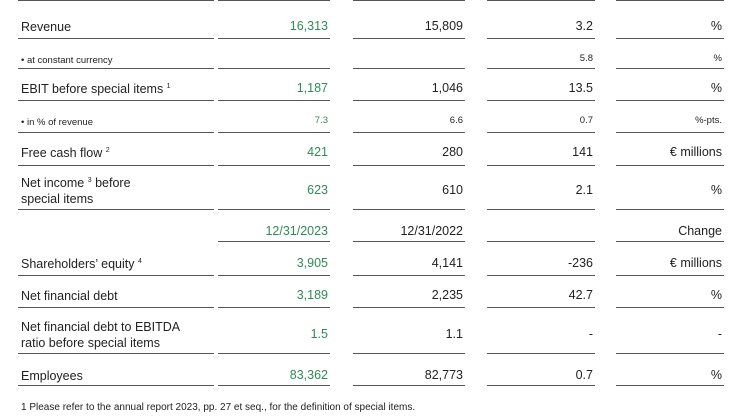 Image resolution: width=746 pixels, height=419 pixels. Describe the element at coordinates (89, 180) in the screenshot. I see `footnote-ref: 3` at that location.